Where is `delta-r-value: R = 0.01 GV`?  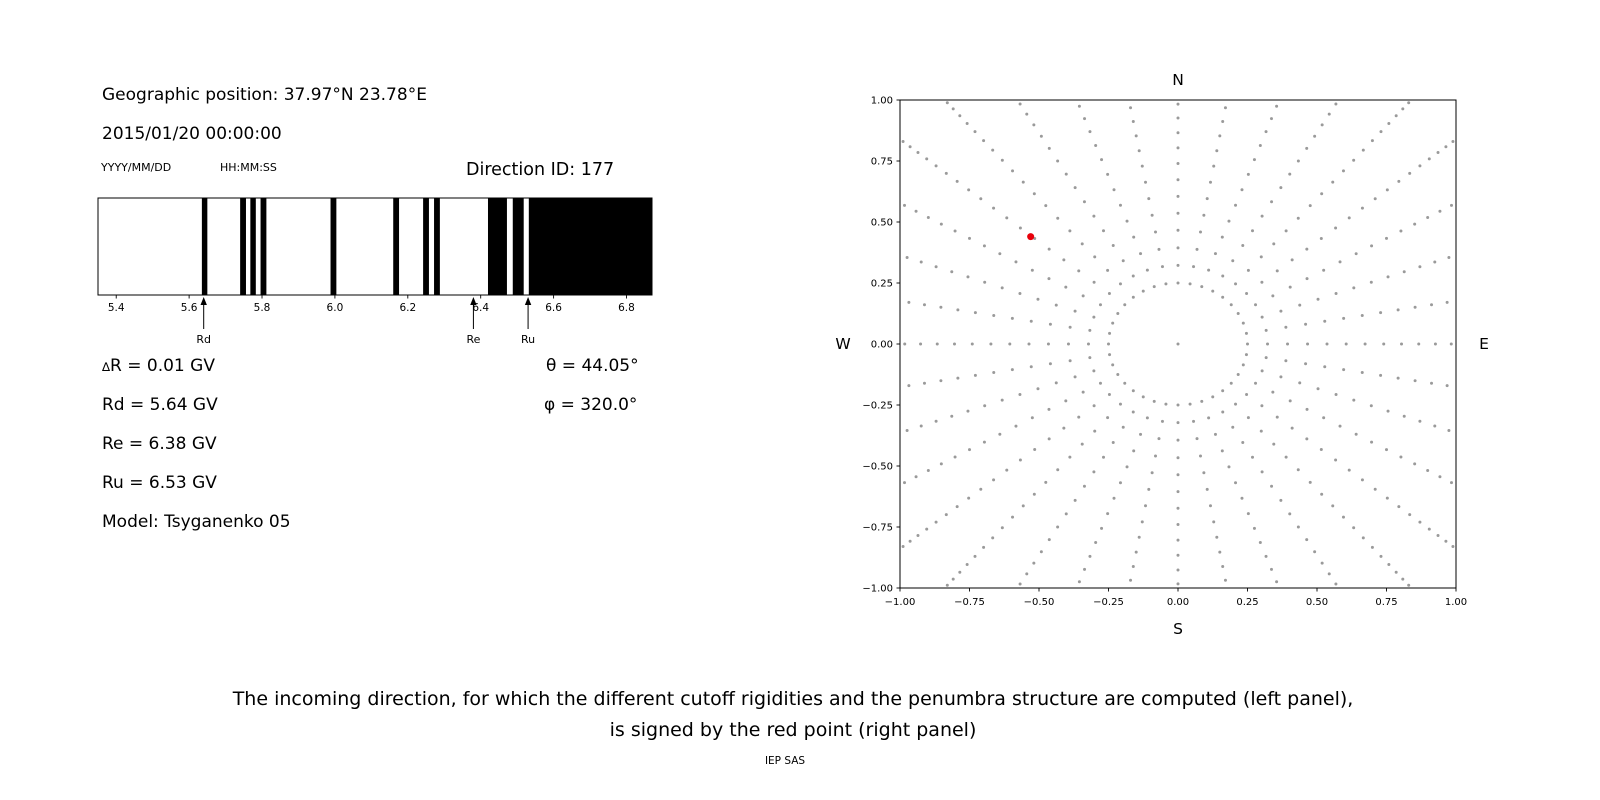
delta-r-value: R = 0.01 GV is located at coordinates (162, 366).